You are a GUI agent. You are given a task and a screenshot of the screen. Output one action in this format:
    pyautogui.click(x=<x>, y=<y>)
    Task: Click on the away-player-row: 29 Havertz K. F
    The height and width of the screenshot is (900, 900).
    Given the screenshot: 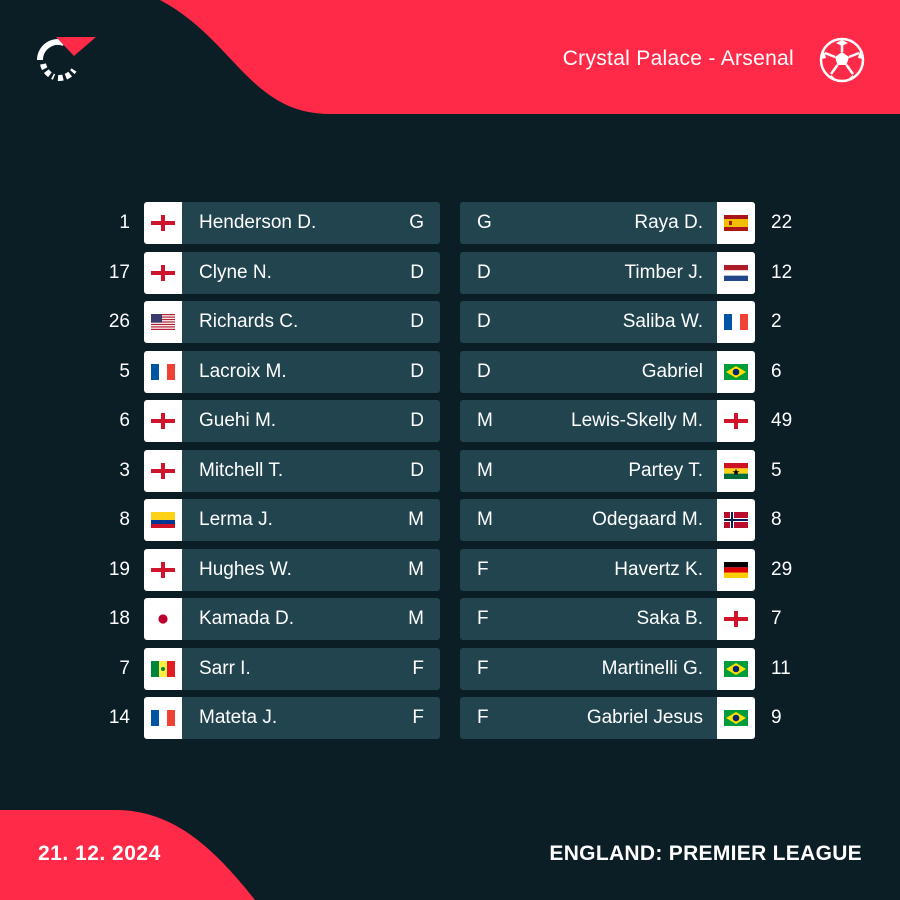 What is the action you would take?
    pyautogui.click(x=630, y=569)
    